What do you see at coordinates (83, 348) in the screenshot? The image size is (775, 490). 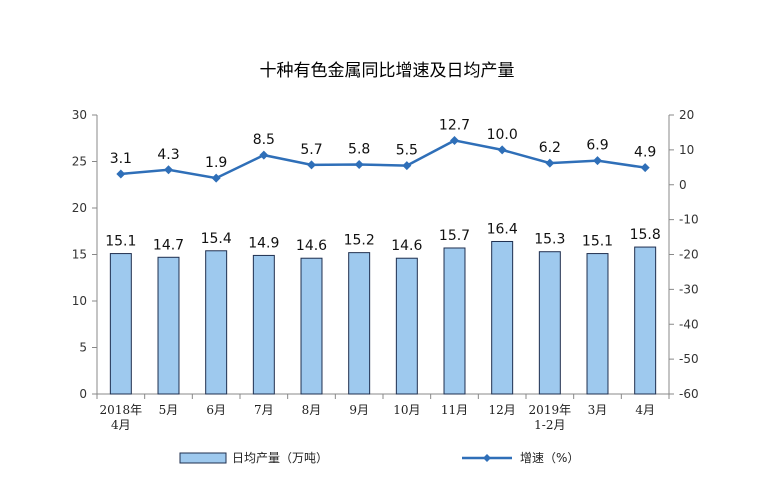 I see `y-left-tick-label: 5` at bounding box center [83, 348].